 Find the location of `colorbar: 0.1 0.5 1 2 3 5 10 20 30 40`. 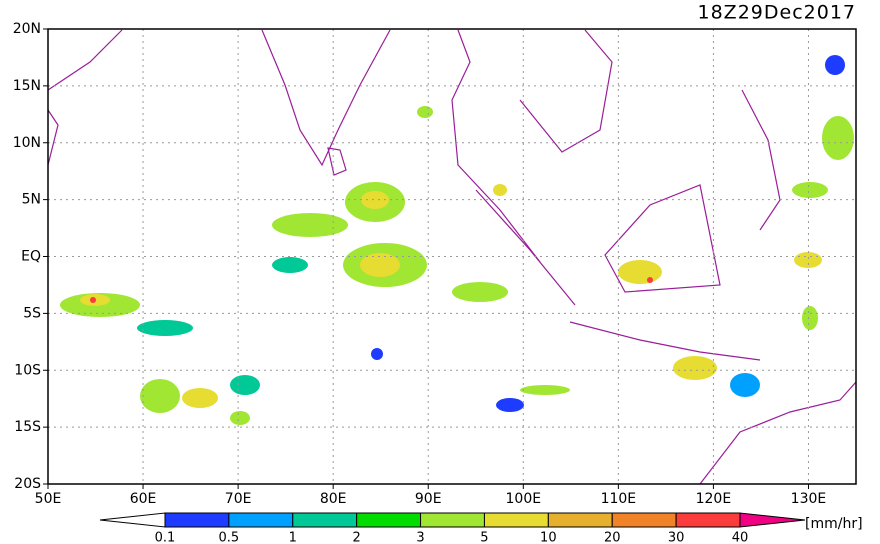

colorbar: 0.1 0.5 1 2 3 5 10 20 30 40 is located at coordinates (452, 528).